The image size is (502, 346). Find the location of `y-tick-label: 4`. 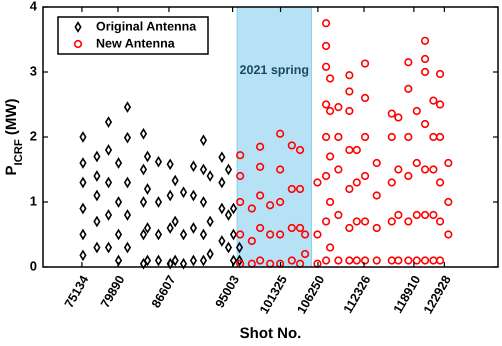

y-tick-label: 4 is located at coordinates (34, 7).